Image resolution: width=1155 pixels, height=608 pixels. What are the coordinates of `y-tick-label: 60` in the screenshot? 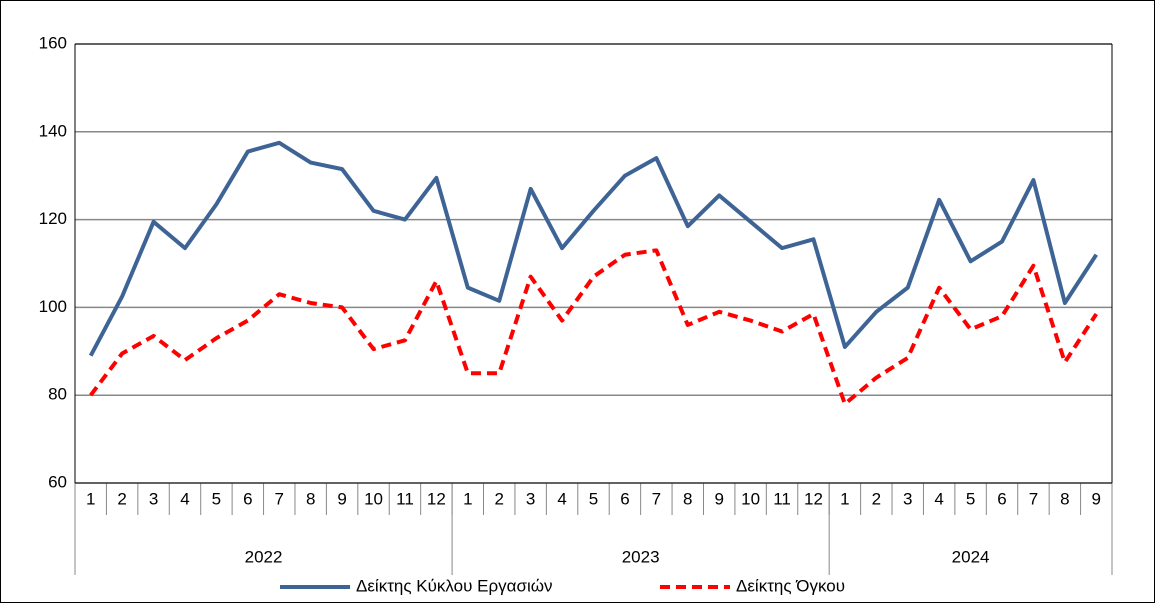 It's located at (57, 481).